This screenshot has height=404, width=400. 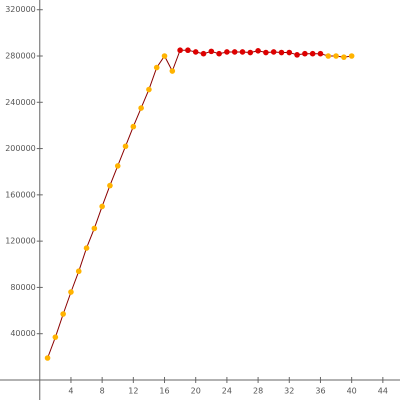 I want to click on y-tick-label: 200000, so click(x=20, y=148).